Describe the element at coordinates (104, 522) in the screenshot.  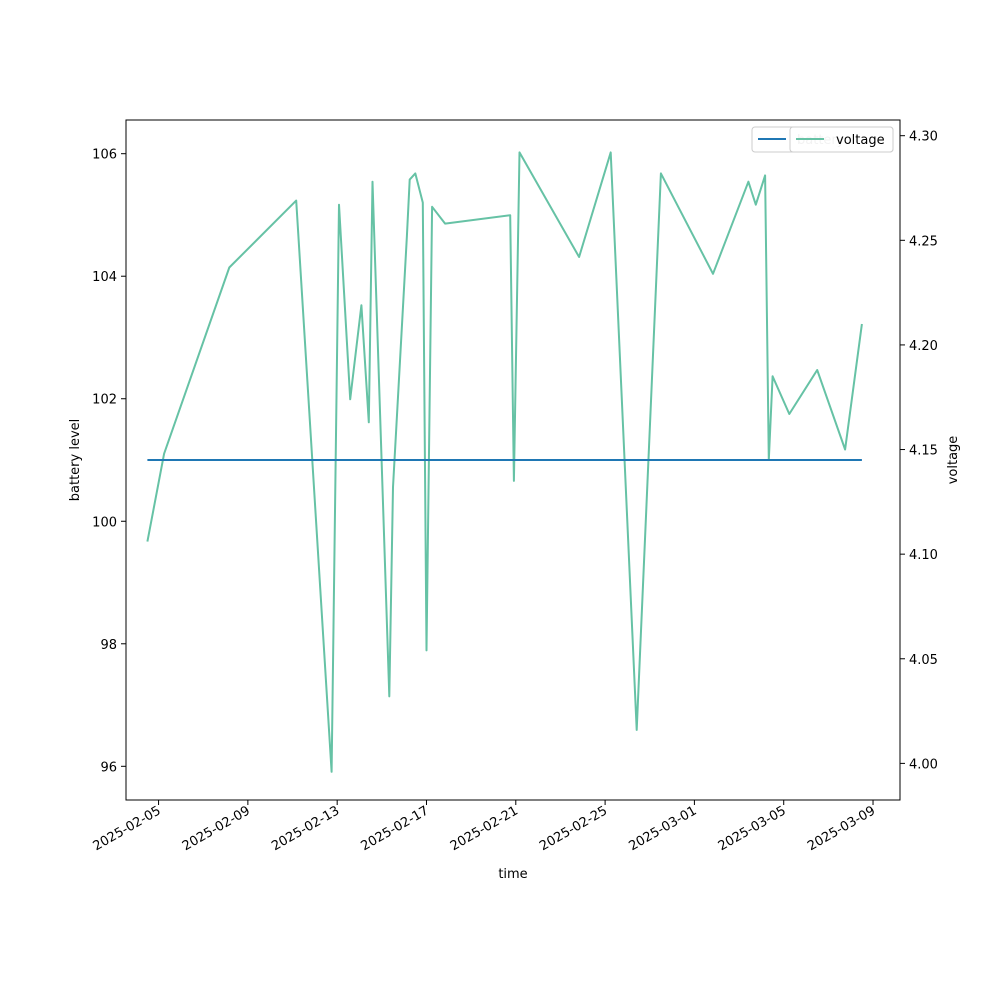
I see `y-left-tick-label: 100` at that location.